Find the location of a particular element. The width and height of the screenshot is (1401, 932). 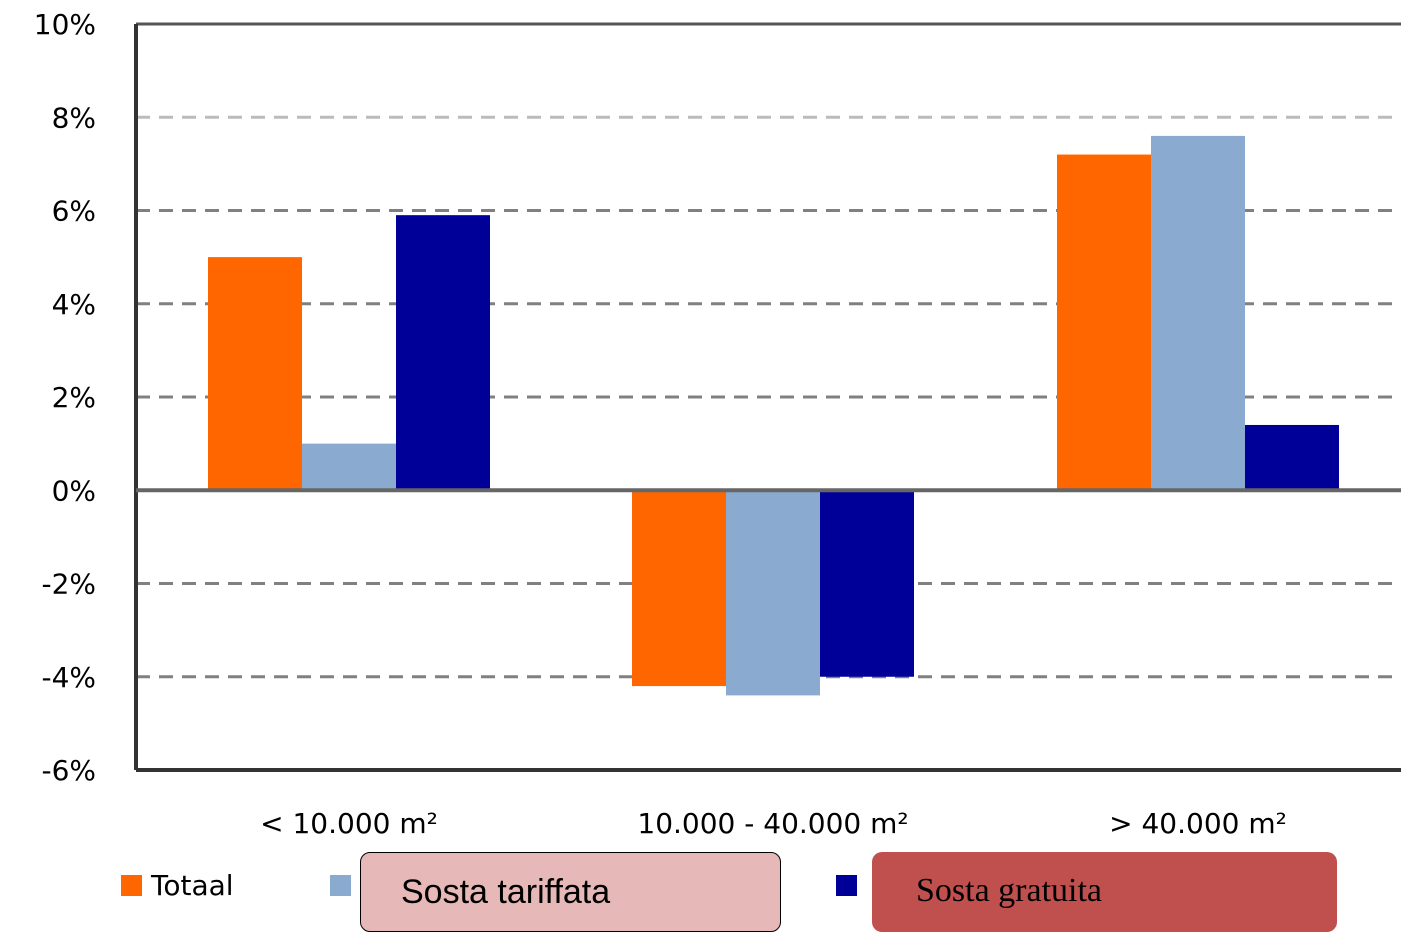

y-tick-labels: 10% 8% 6% 4% 2% 0% -2% -4% -6% is located at coordinates (65, 397).